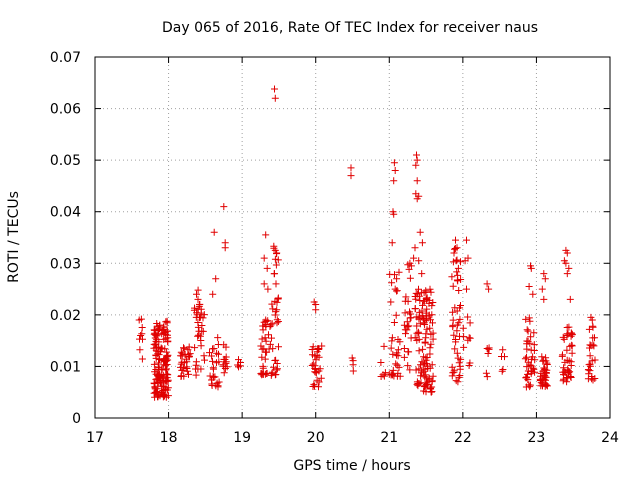  I want to click on x-tick-label: 20, so click(316, 438).